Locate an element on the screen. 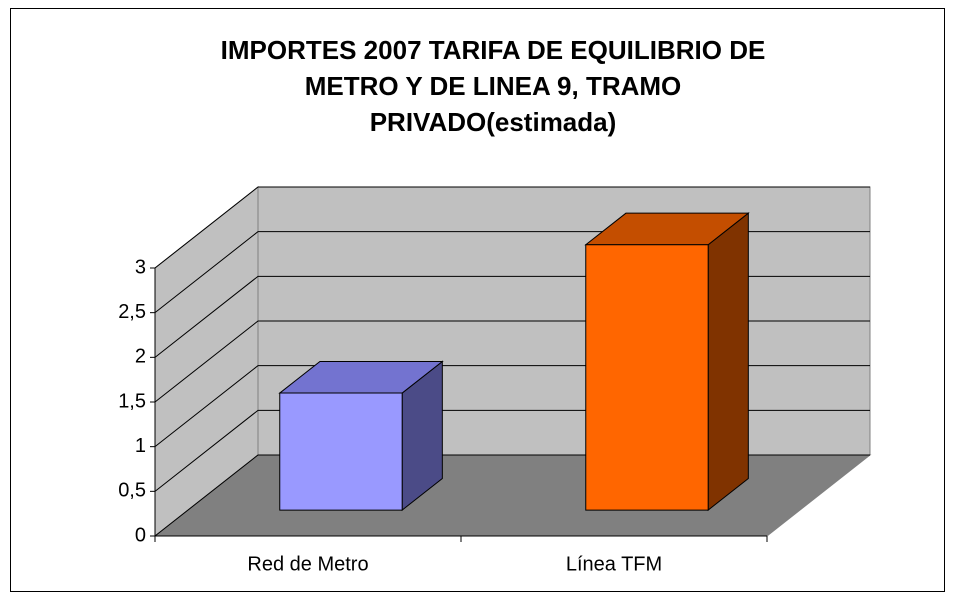  chart-title: IMPORTES 2007 TARIFA DE EQUILIBRIO DE is located at coordinates (493, 50).